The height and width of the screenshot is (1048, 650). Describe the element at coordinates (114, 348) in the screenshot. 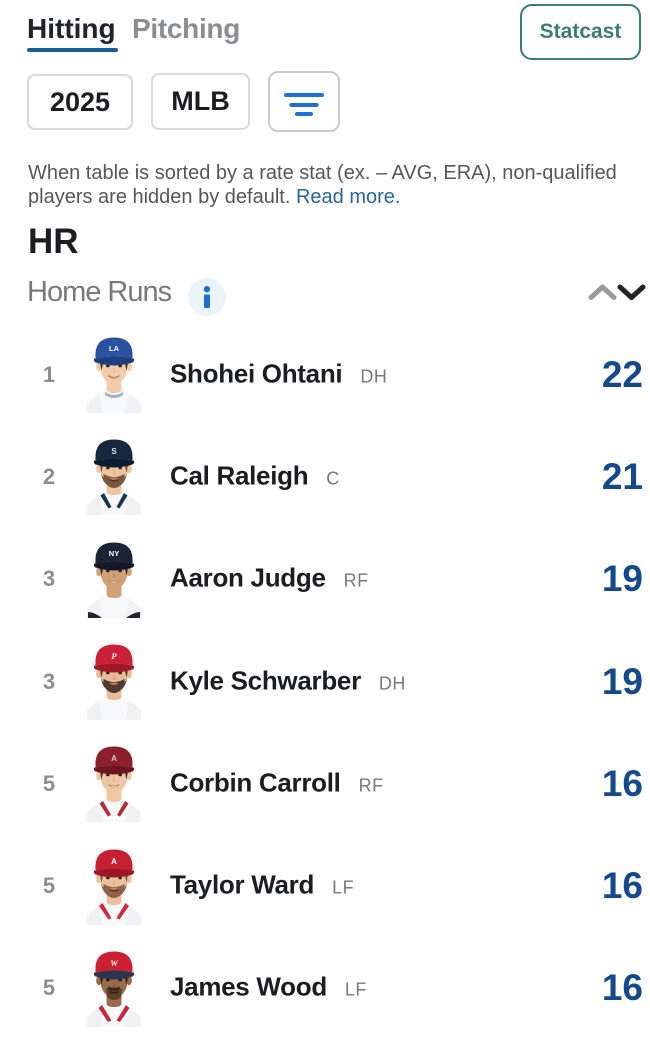

I see `svg-text: LA` at that location.